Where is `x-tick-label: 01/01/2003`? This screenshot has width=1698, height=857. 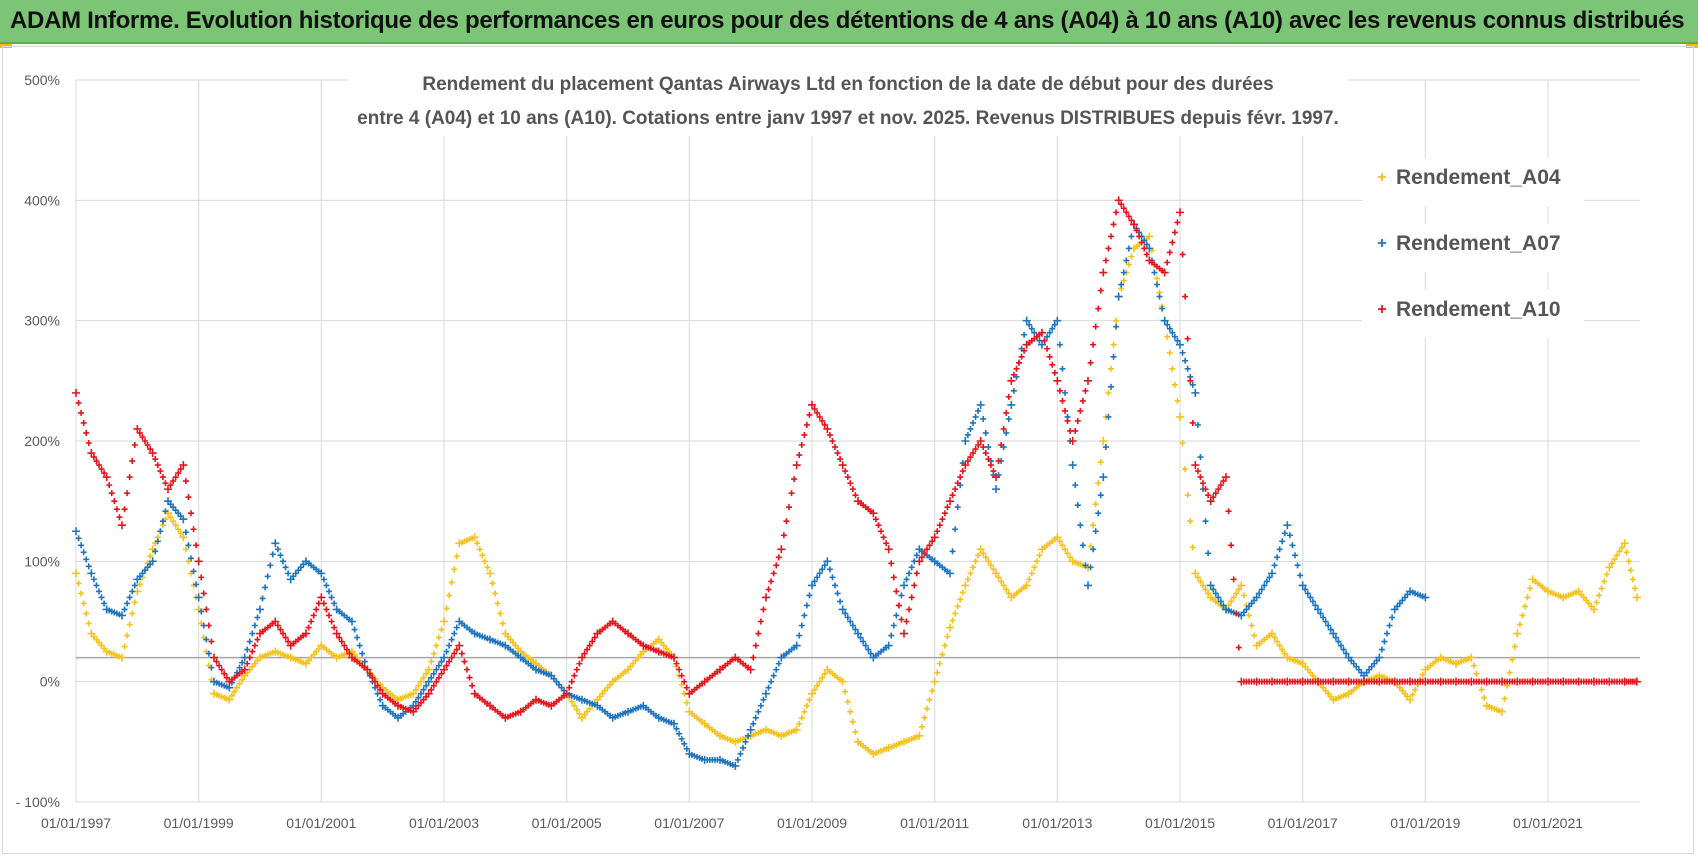 x-tick-label: 01/01/2003 is located at coordinates (444, 823).